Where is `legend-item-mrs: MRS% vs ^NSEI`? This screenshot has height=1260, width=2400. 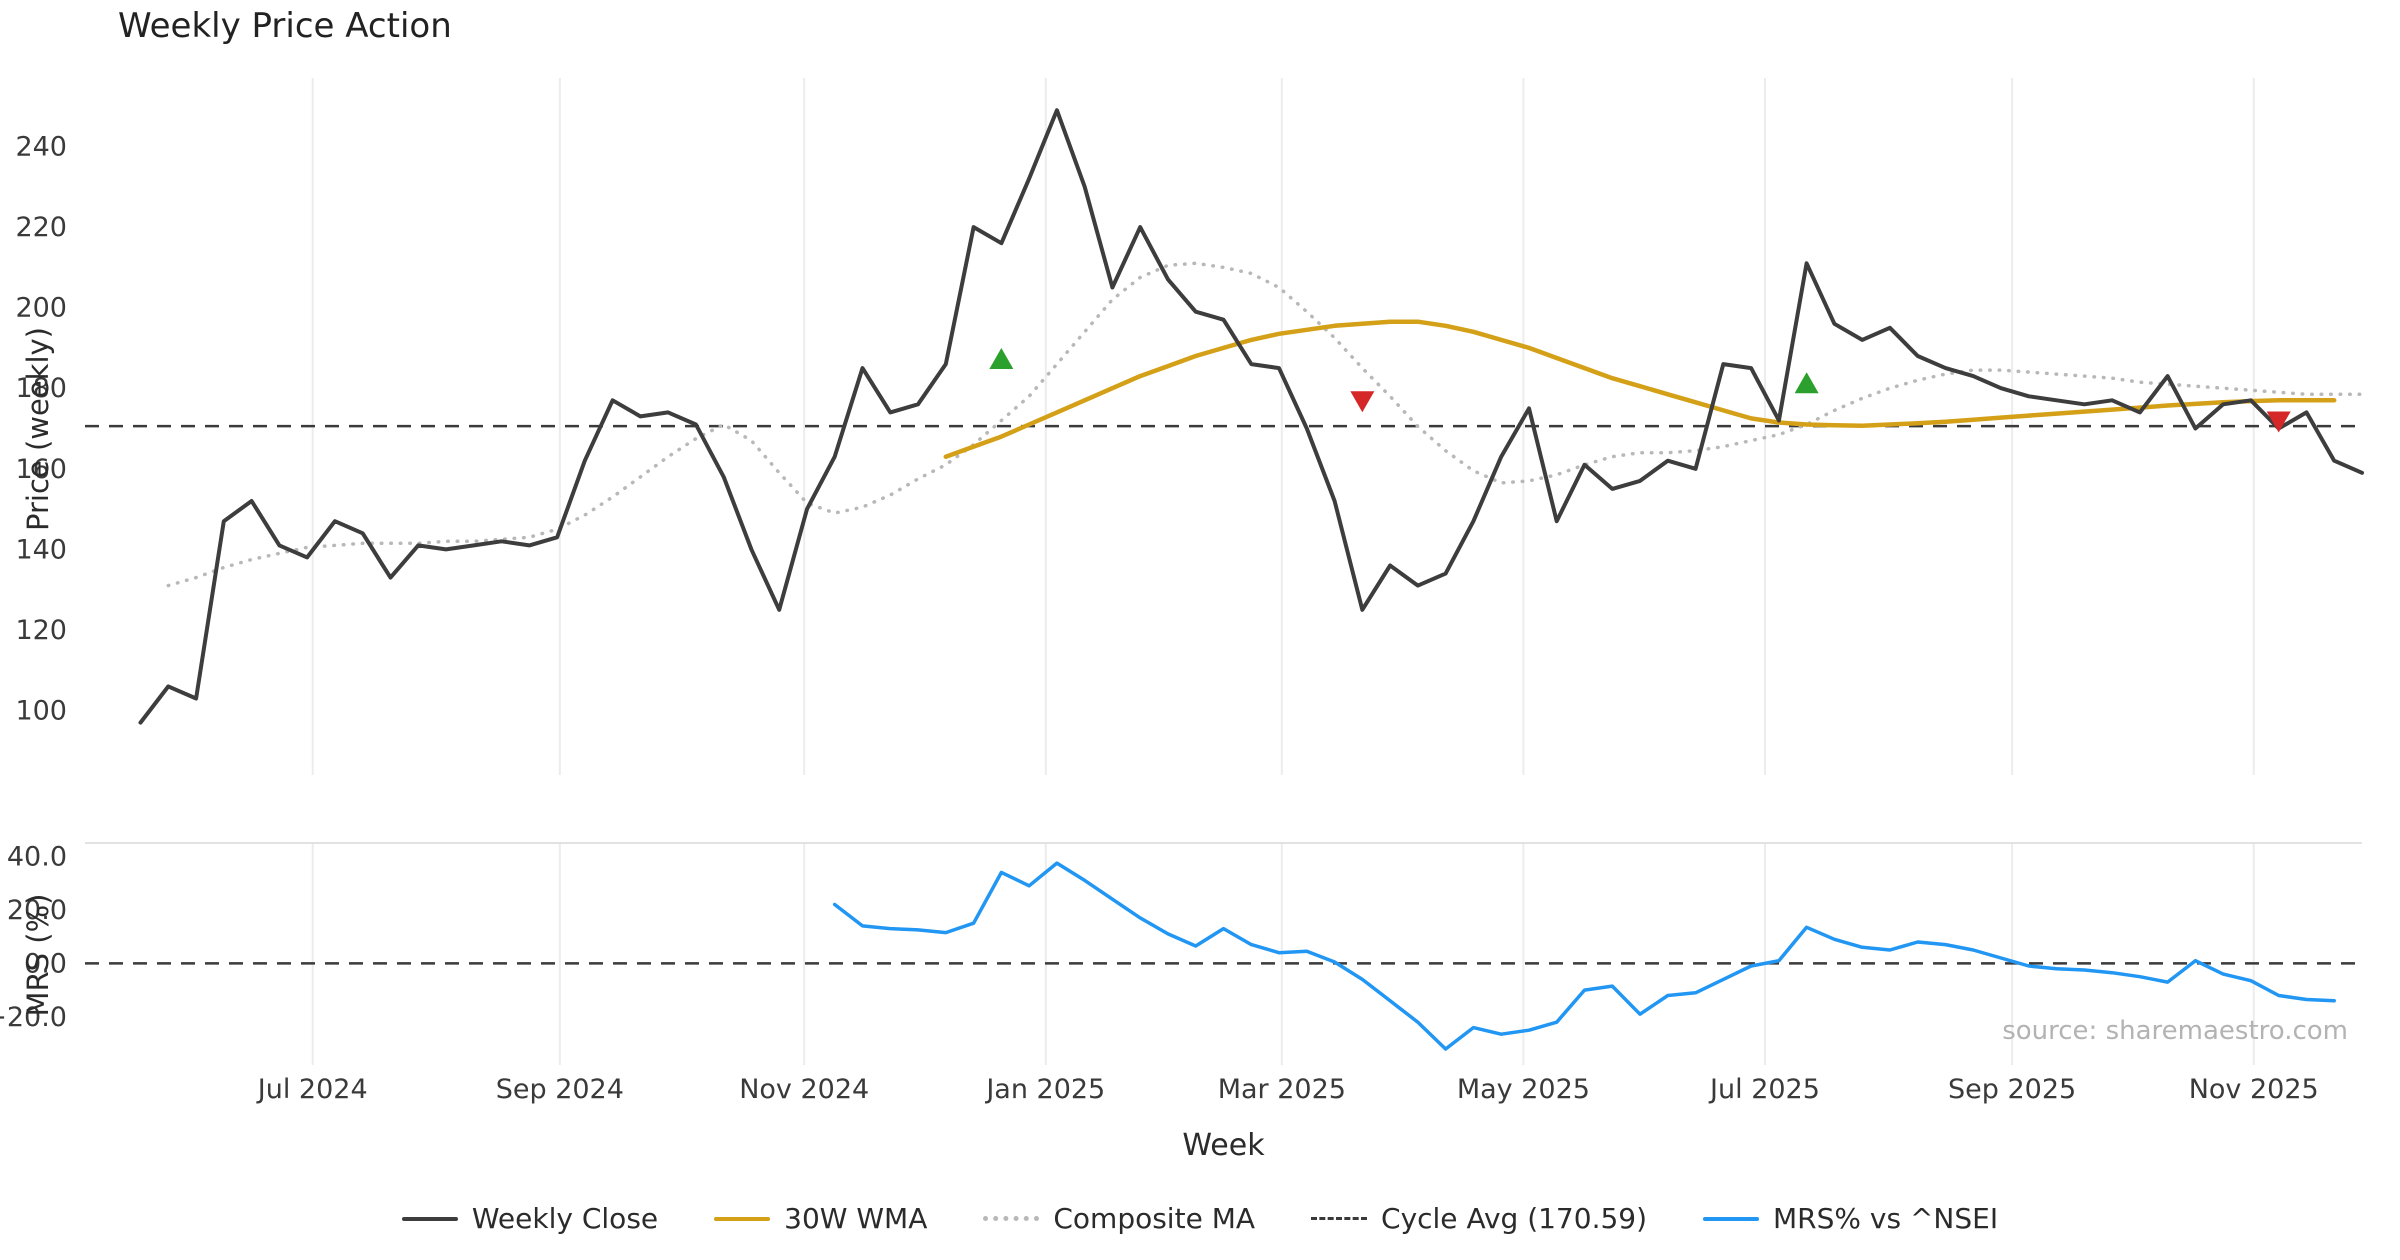
legend-item-mrs: MRS% vs ^NSEI is located at coordinates (1850, 1218).